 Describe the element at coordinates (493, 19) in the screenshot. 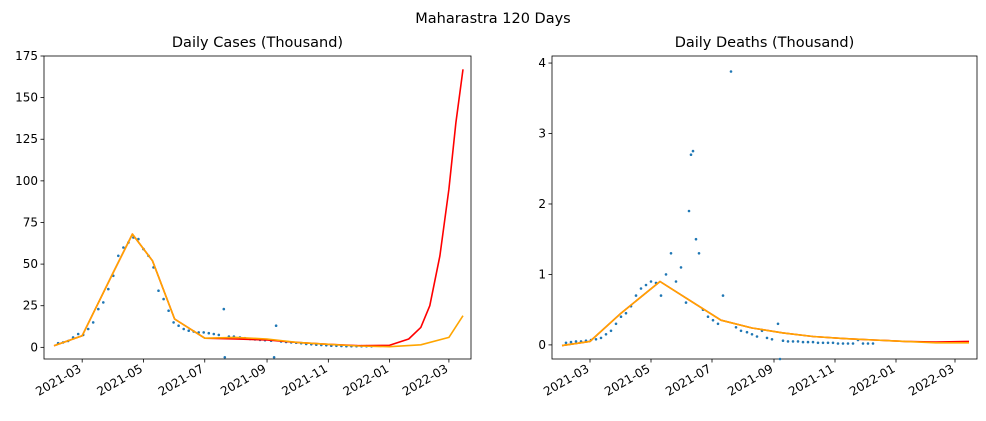

I see `figure-suptitle: Maharastra 120 Days` at that location.